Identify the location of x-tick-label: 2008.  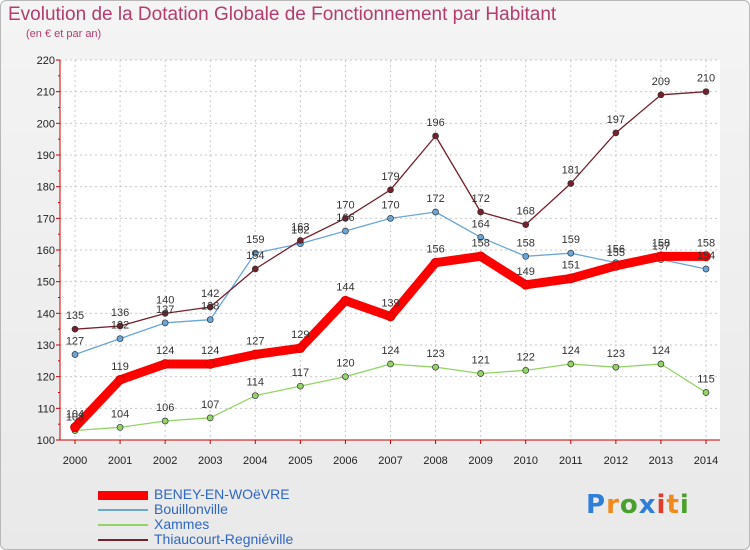
(435, 461).